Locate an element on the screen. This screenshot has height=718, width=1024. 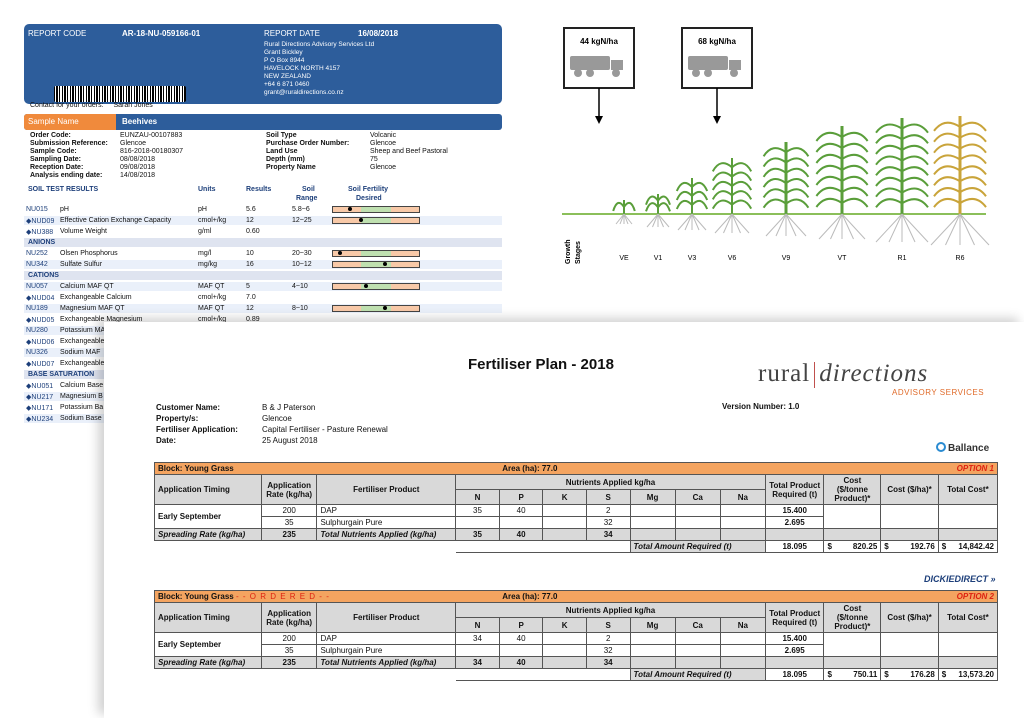
customer-field-value: Capital Fertiliser - Pasture Renewal is located at coordinates (325, 429).